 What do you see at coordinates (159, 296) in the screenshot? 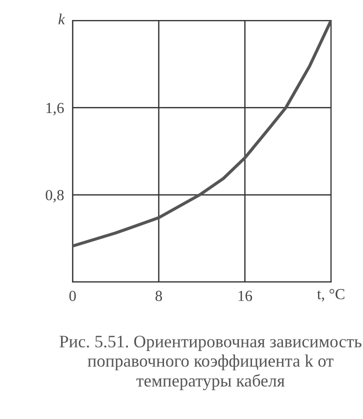
I see `x-tick-label: 8` at bounding box center [159, 296].